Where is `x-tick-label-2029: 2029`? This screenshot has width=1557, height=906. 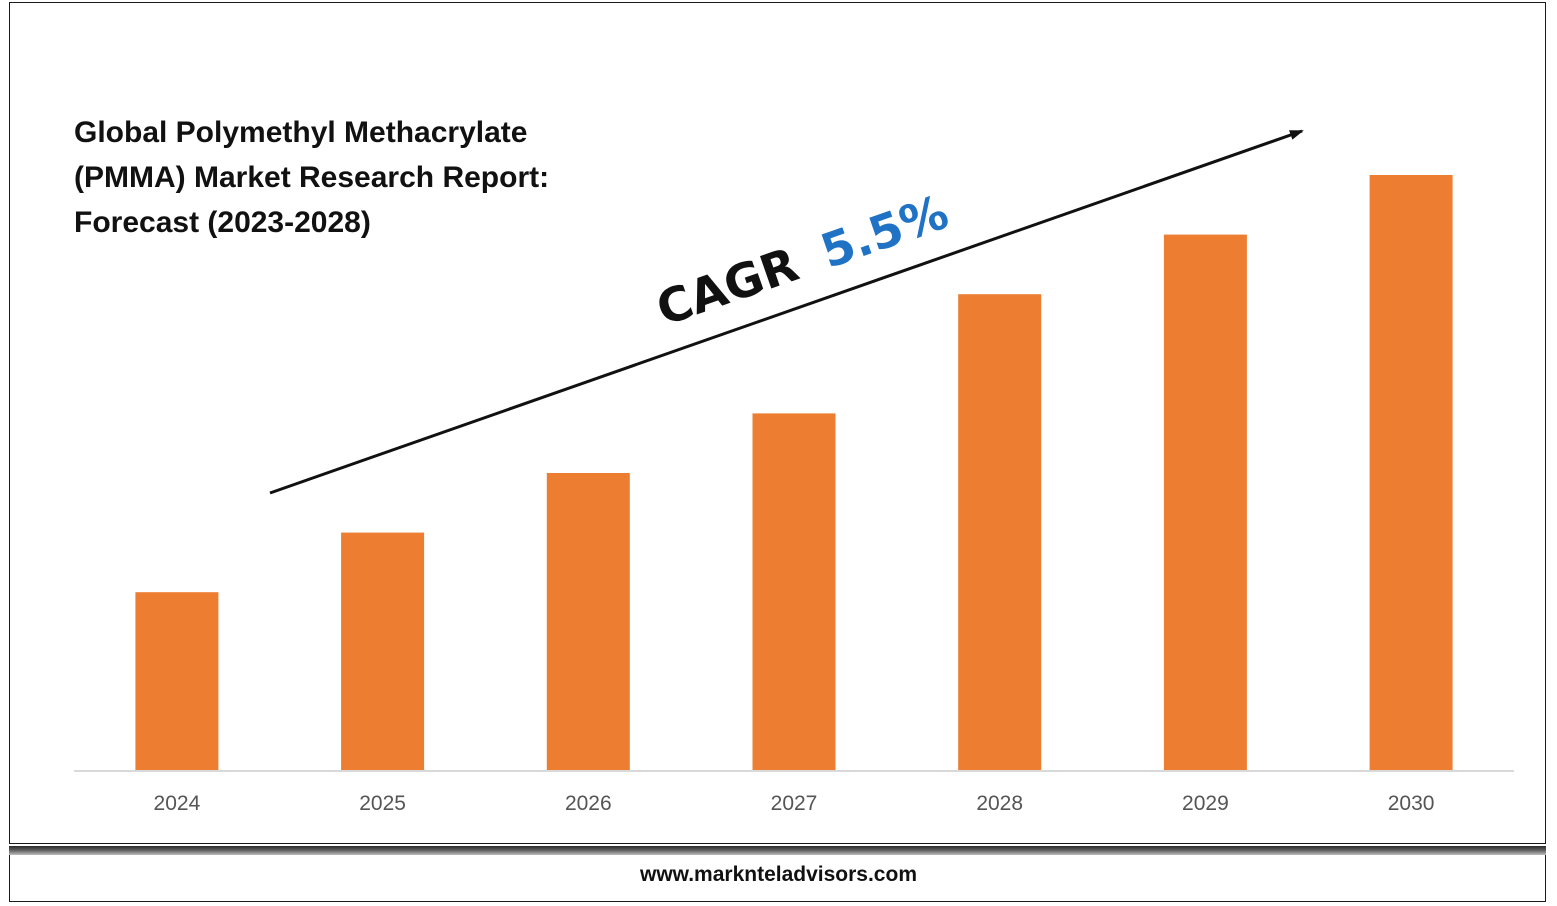
x-tick-label-2029: 2029 is located at coordinates (1205, 803).